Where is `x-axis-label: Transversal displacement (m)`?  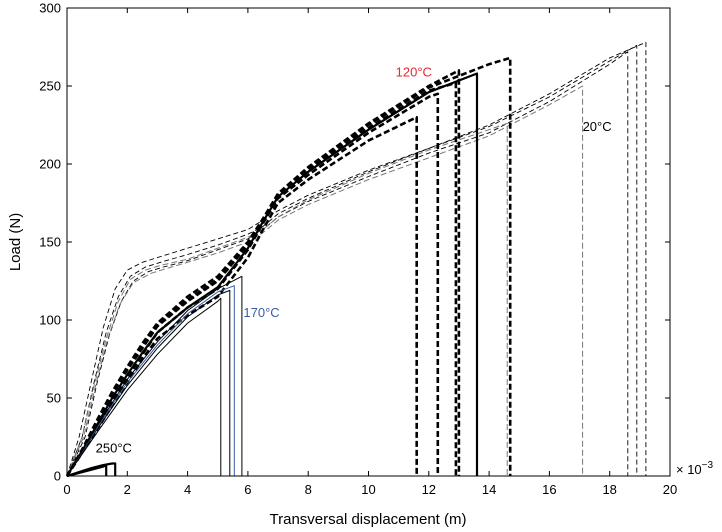
x-axis-label: Transversal displacement (m) is located at coordinates (368, 519).